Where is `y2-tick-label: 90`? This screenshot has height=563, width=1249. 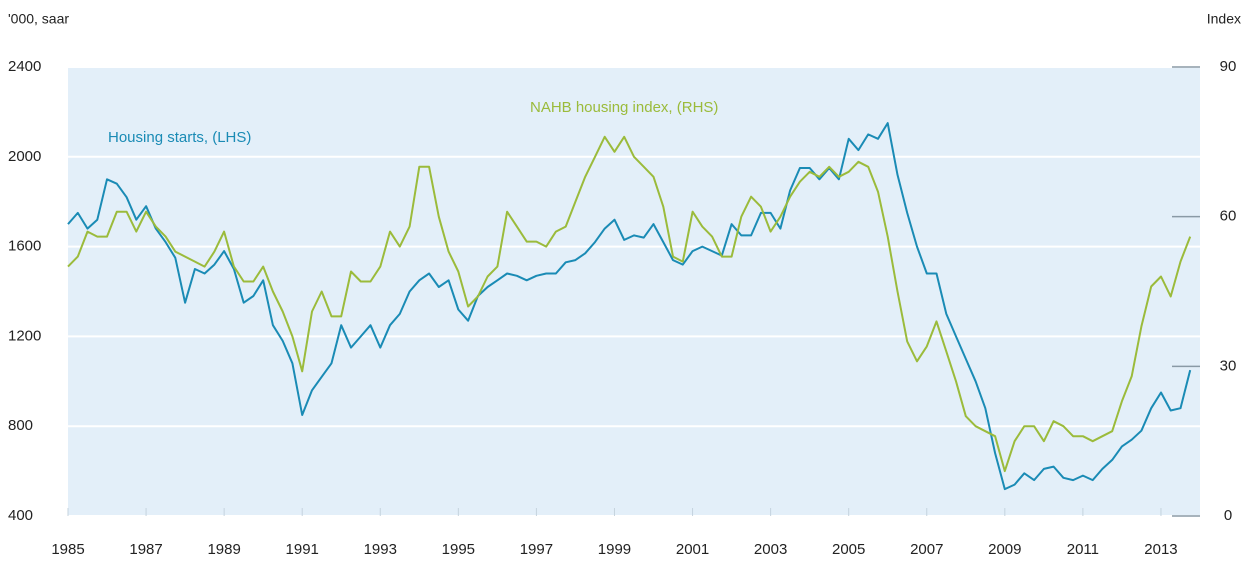 y2-tick-label: 90 is located at coordinates (1228, 66).